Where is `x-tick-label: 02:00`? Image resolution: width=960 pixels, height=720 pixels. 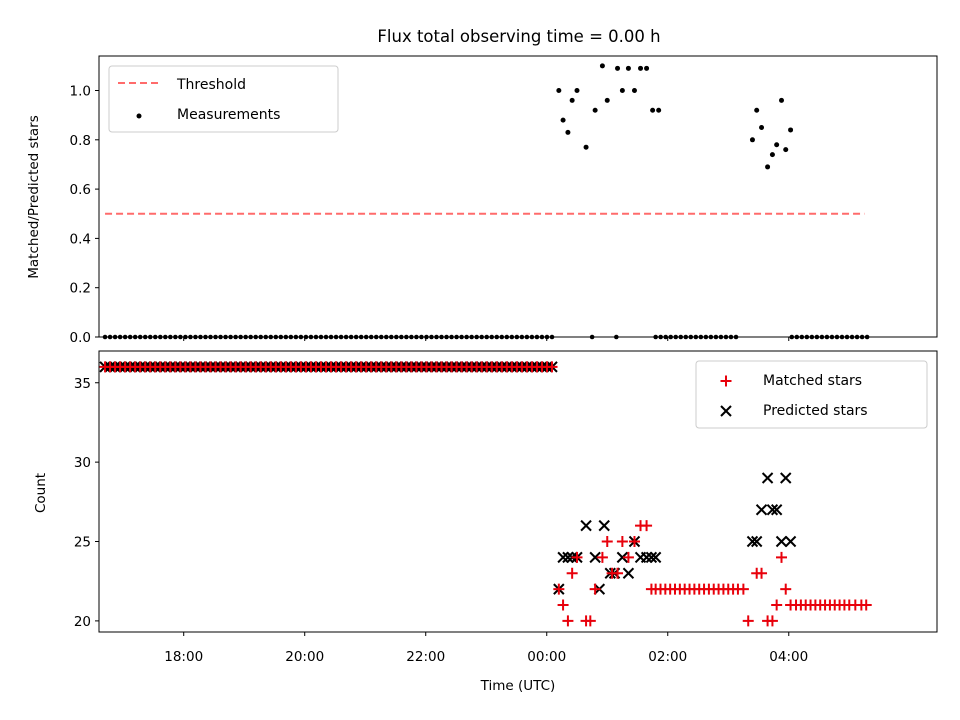
x-tick-label: 02:00 is located at coordinates (667, 657).